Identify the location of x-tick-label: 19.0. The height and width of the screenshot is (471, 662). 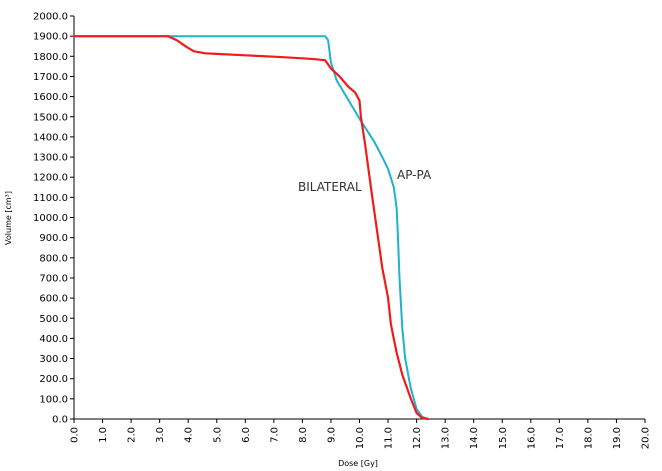
(617, 438).